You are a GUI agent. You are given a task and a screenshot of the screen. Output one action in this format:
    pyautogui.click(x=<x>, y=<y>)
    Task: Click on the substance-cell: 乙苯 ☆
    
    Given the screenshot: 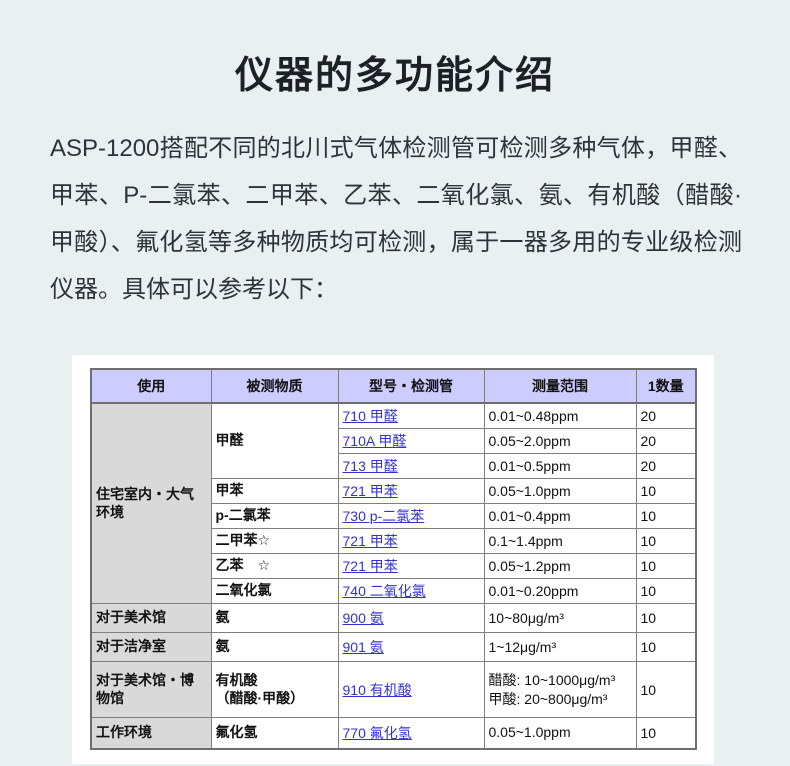 What is the action you would take?
    pyautogui.click(x=274, y=566)
    